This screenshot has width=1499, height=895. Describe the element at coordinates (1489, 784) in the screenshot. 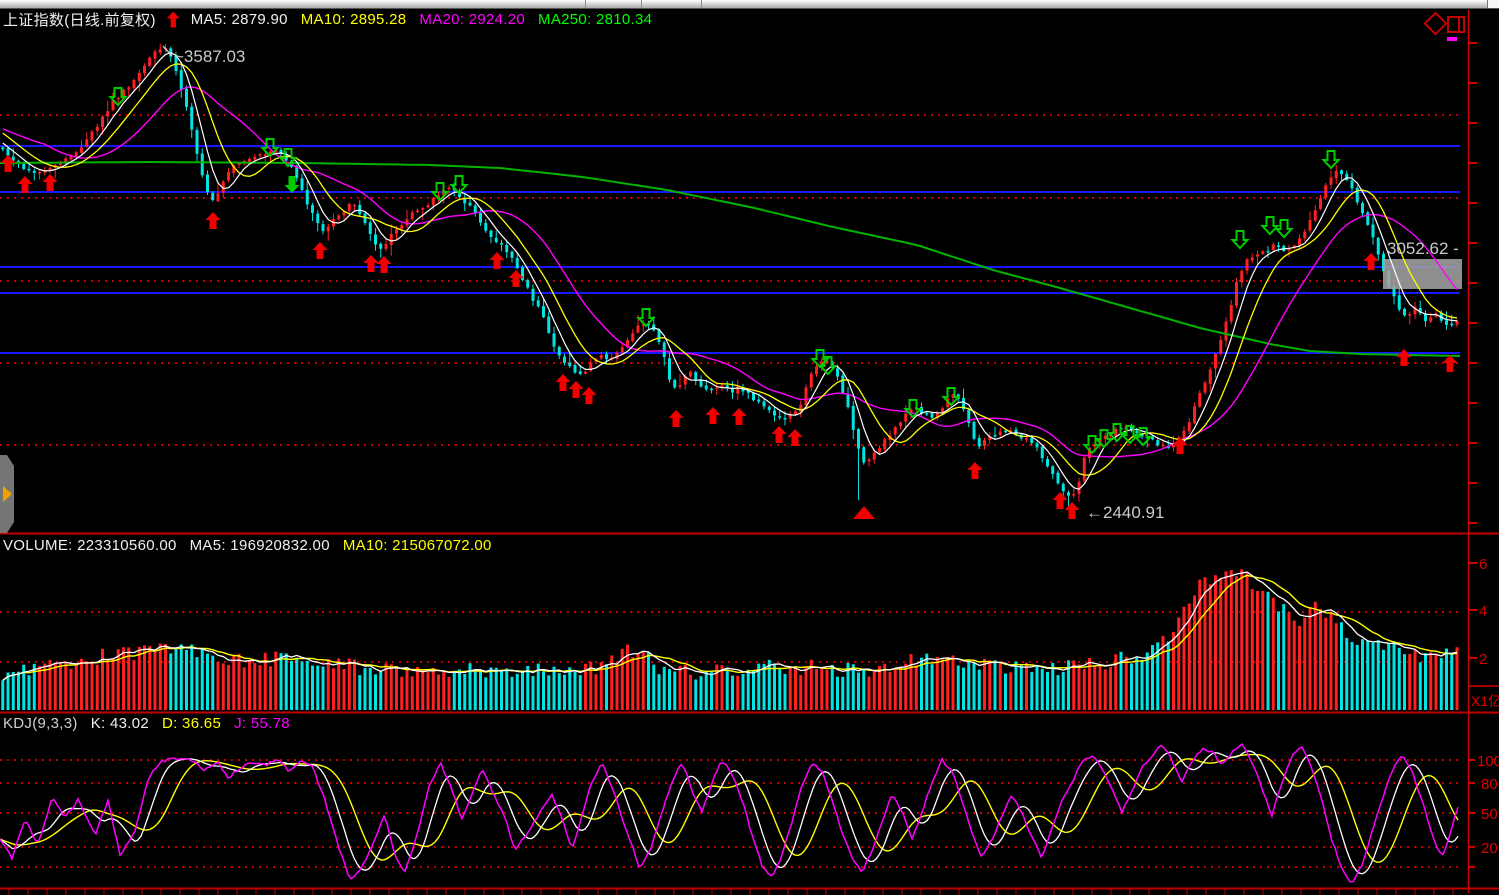

I see `svg-text: 80` at that location.